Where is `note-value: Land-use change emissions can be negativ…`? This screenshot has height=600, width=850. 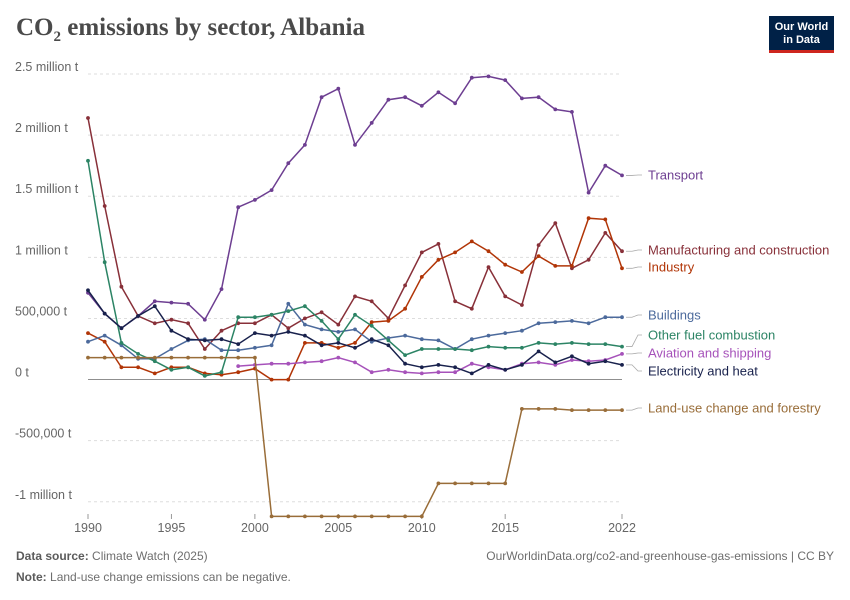
note-value: Land-use change emissions can be negativ… is located at coordinates (170, 577).